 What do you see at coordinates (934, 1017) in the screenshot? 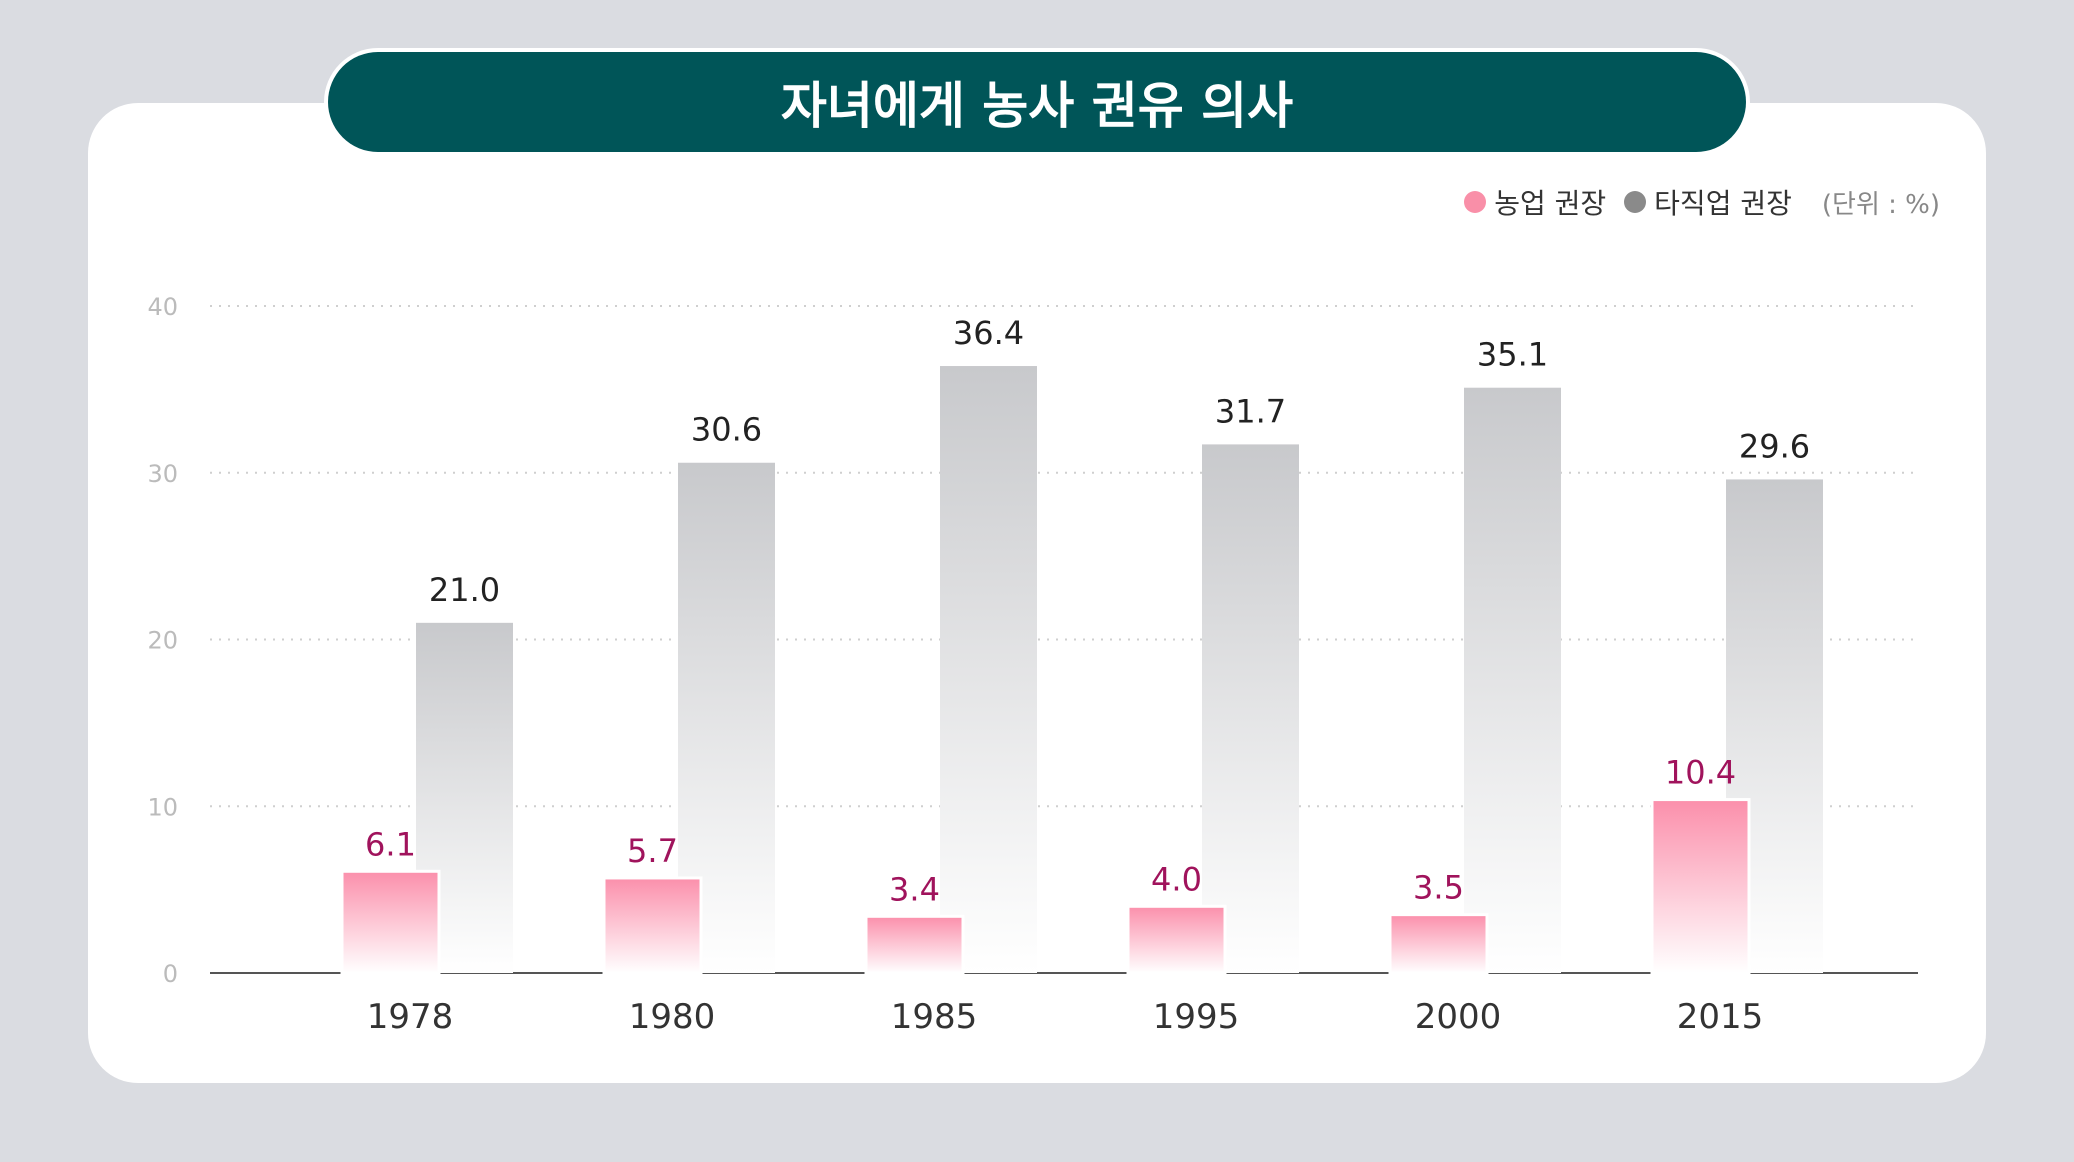
I see `x-category-label: 1985` at bounding box center [934, 1017].